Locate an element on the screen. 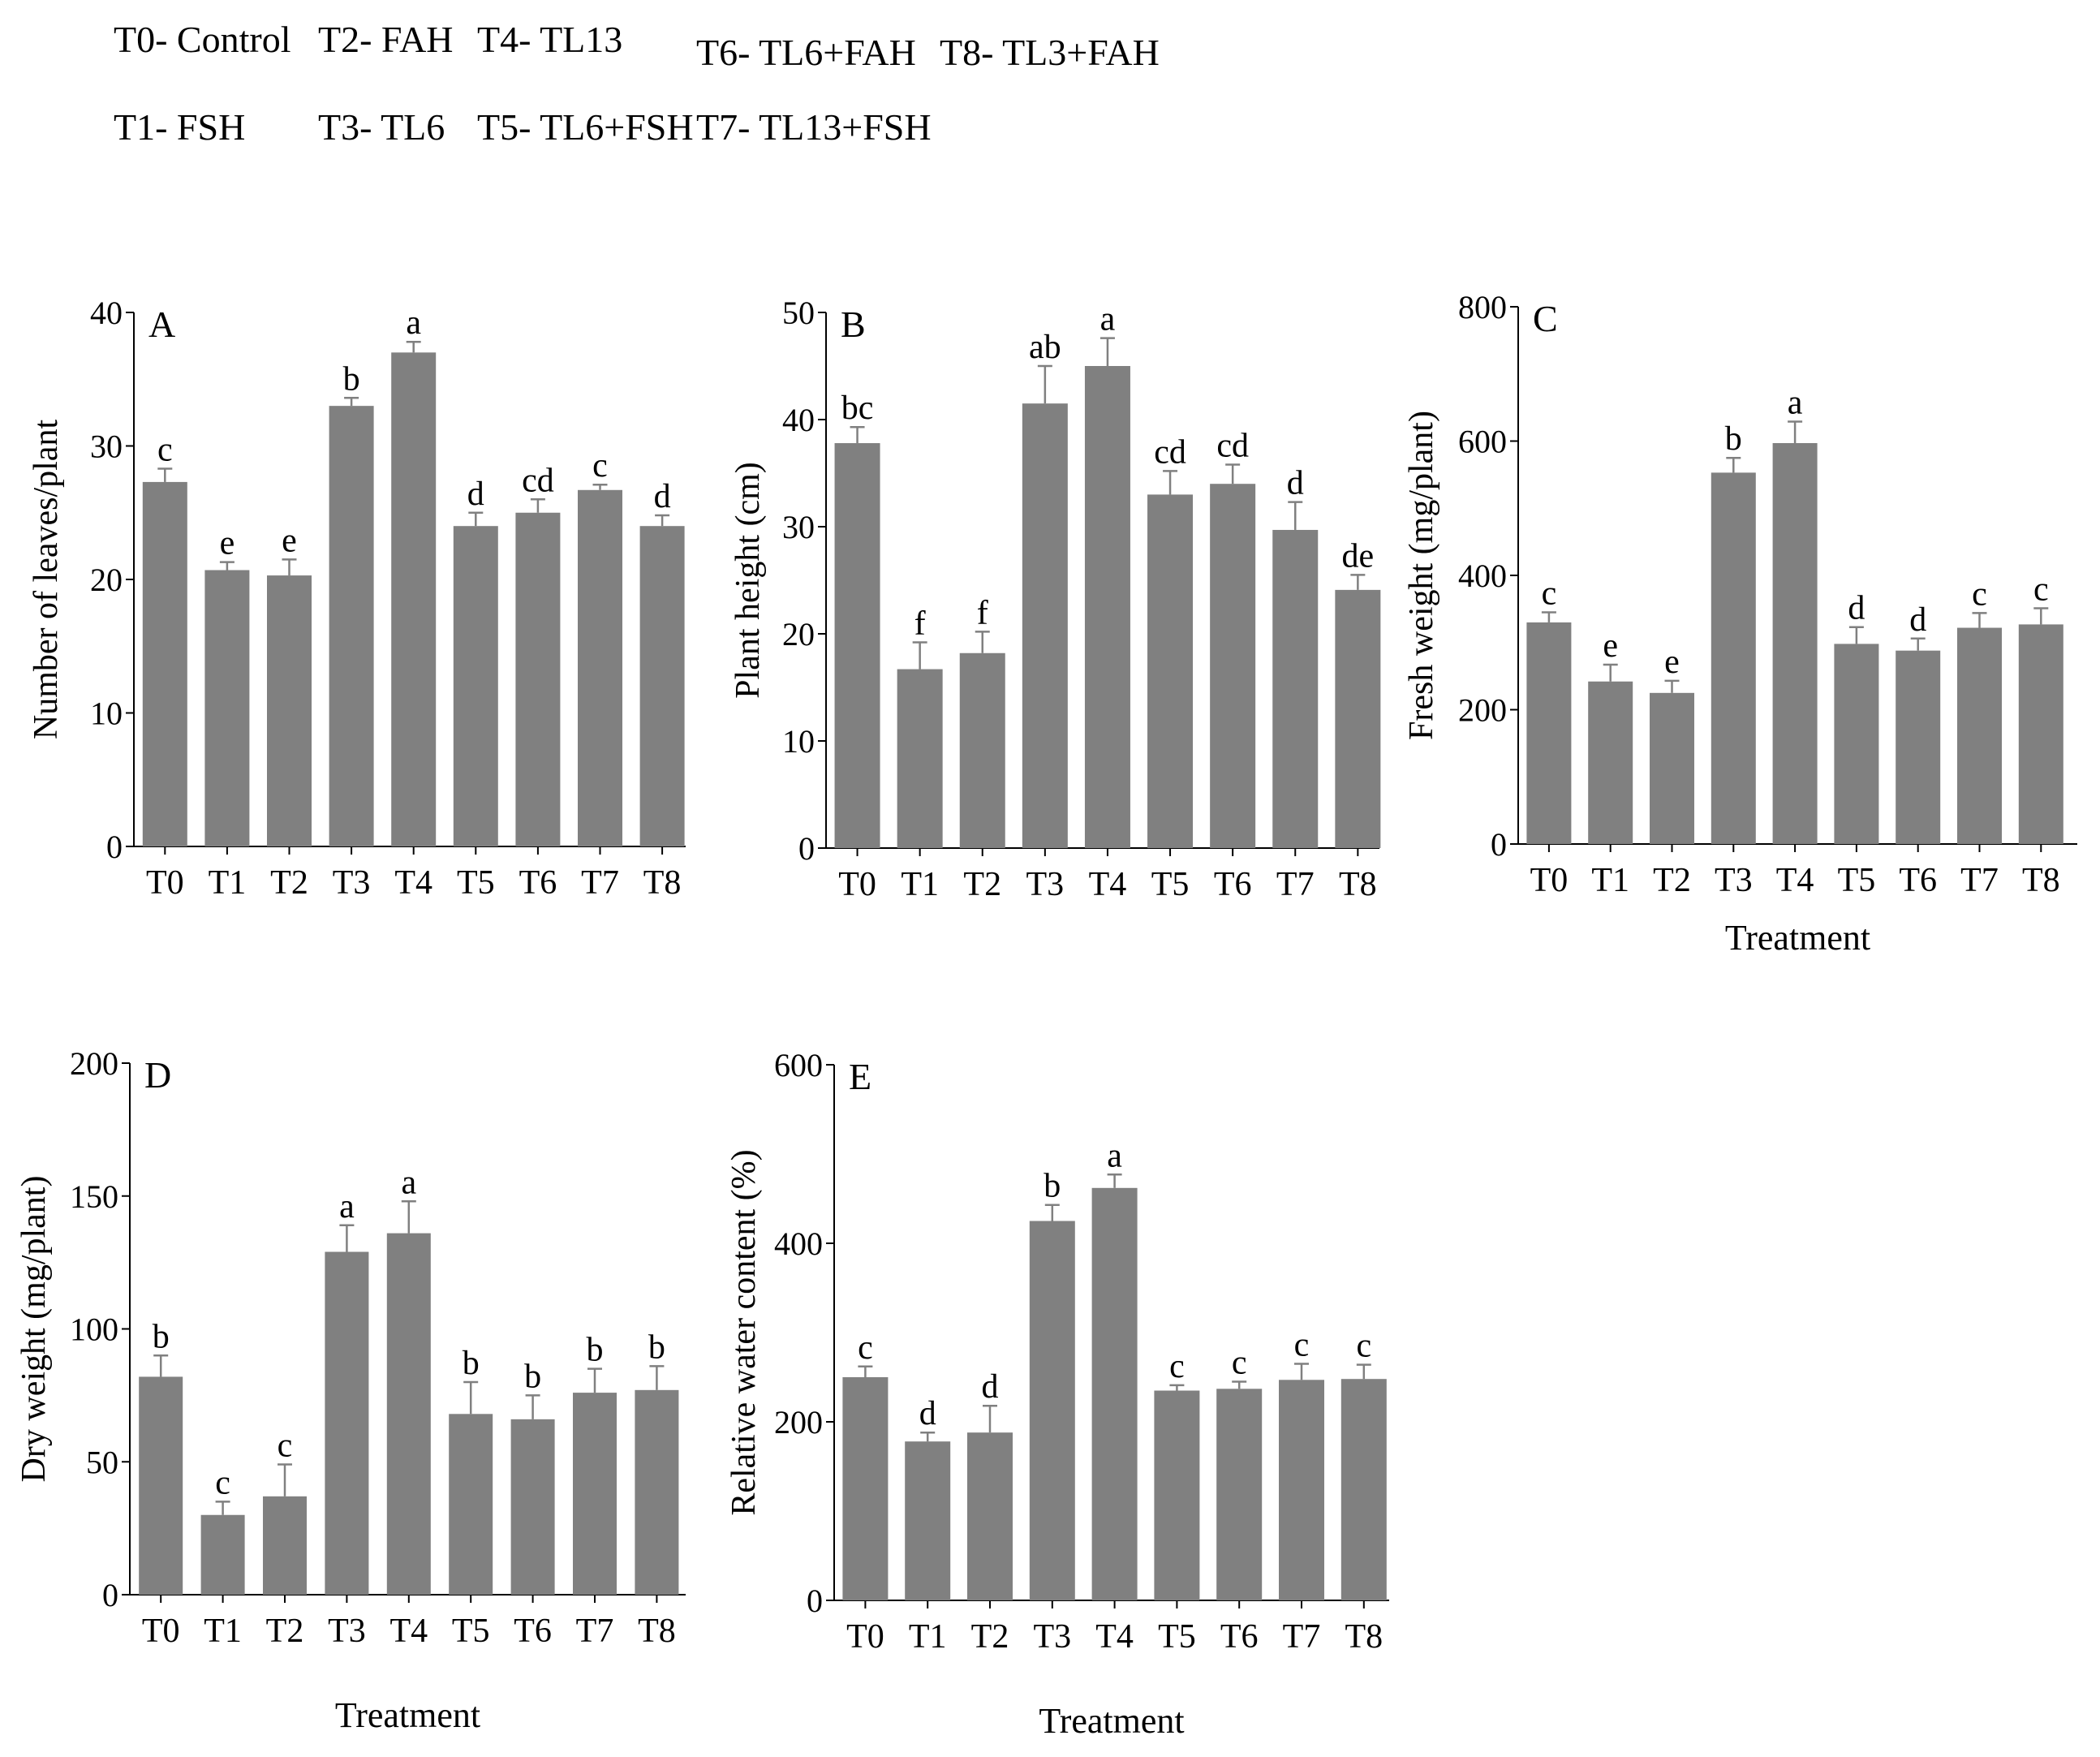 This screenshot has height=1757, width=2100. y-axis-title-a: Number of leaves/plant is located at coordinates (46, 580).